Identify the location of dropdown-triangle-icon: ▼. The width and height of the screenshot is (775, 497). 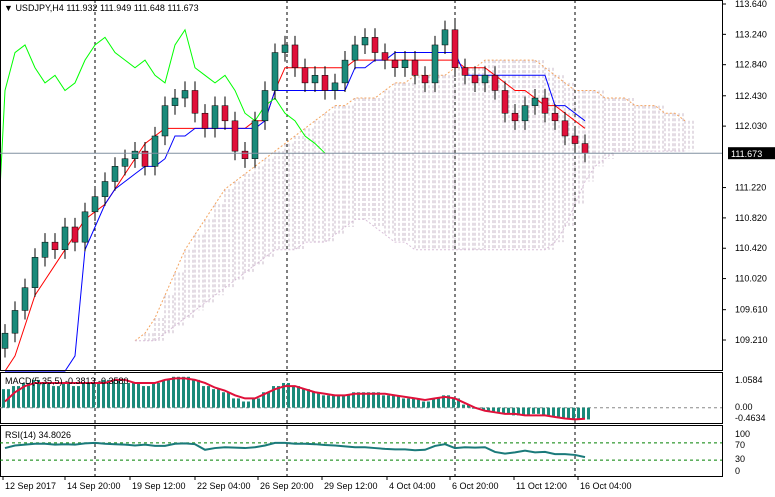
(8, 8).